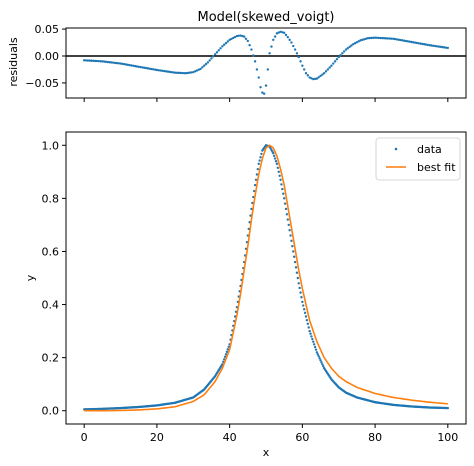 Image resolution: width=474 pixels, height=466 pixels. What do you see at coordinates (47, 29) in the screenshot?
I see `residuals-y-tick-label: 0.05` at bounding box center [47, 29].